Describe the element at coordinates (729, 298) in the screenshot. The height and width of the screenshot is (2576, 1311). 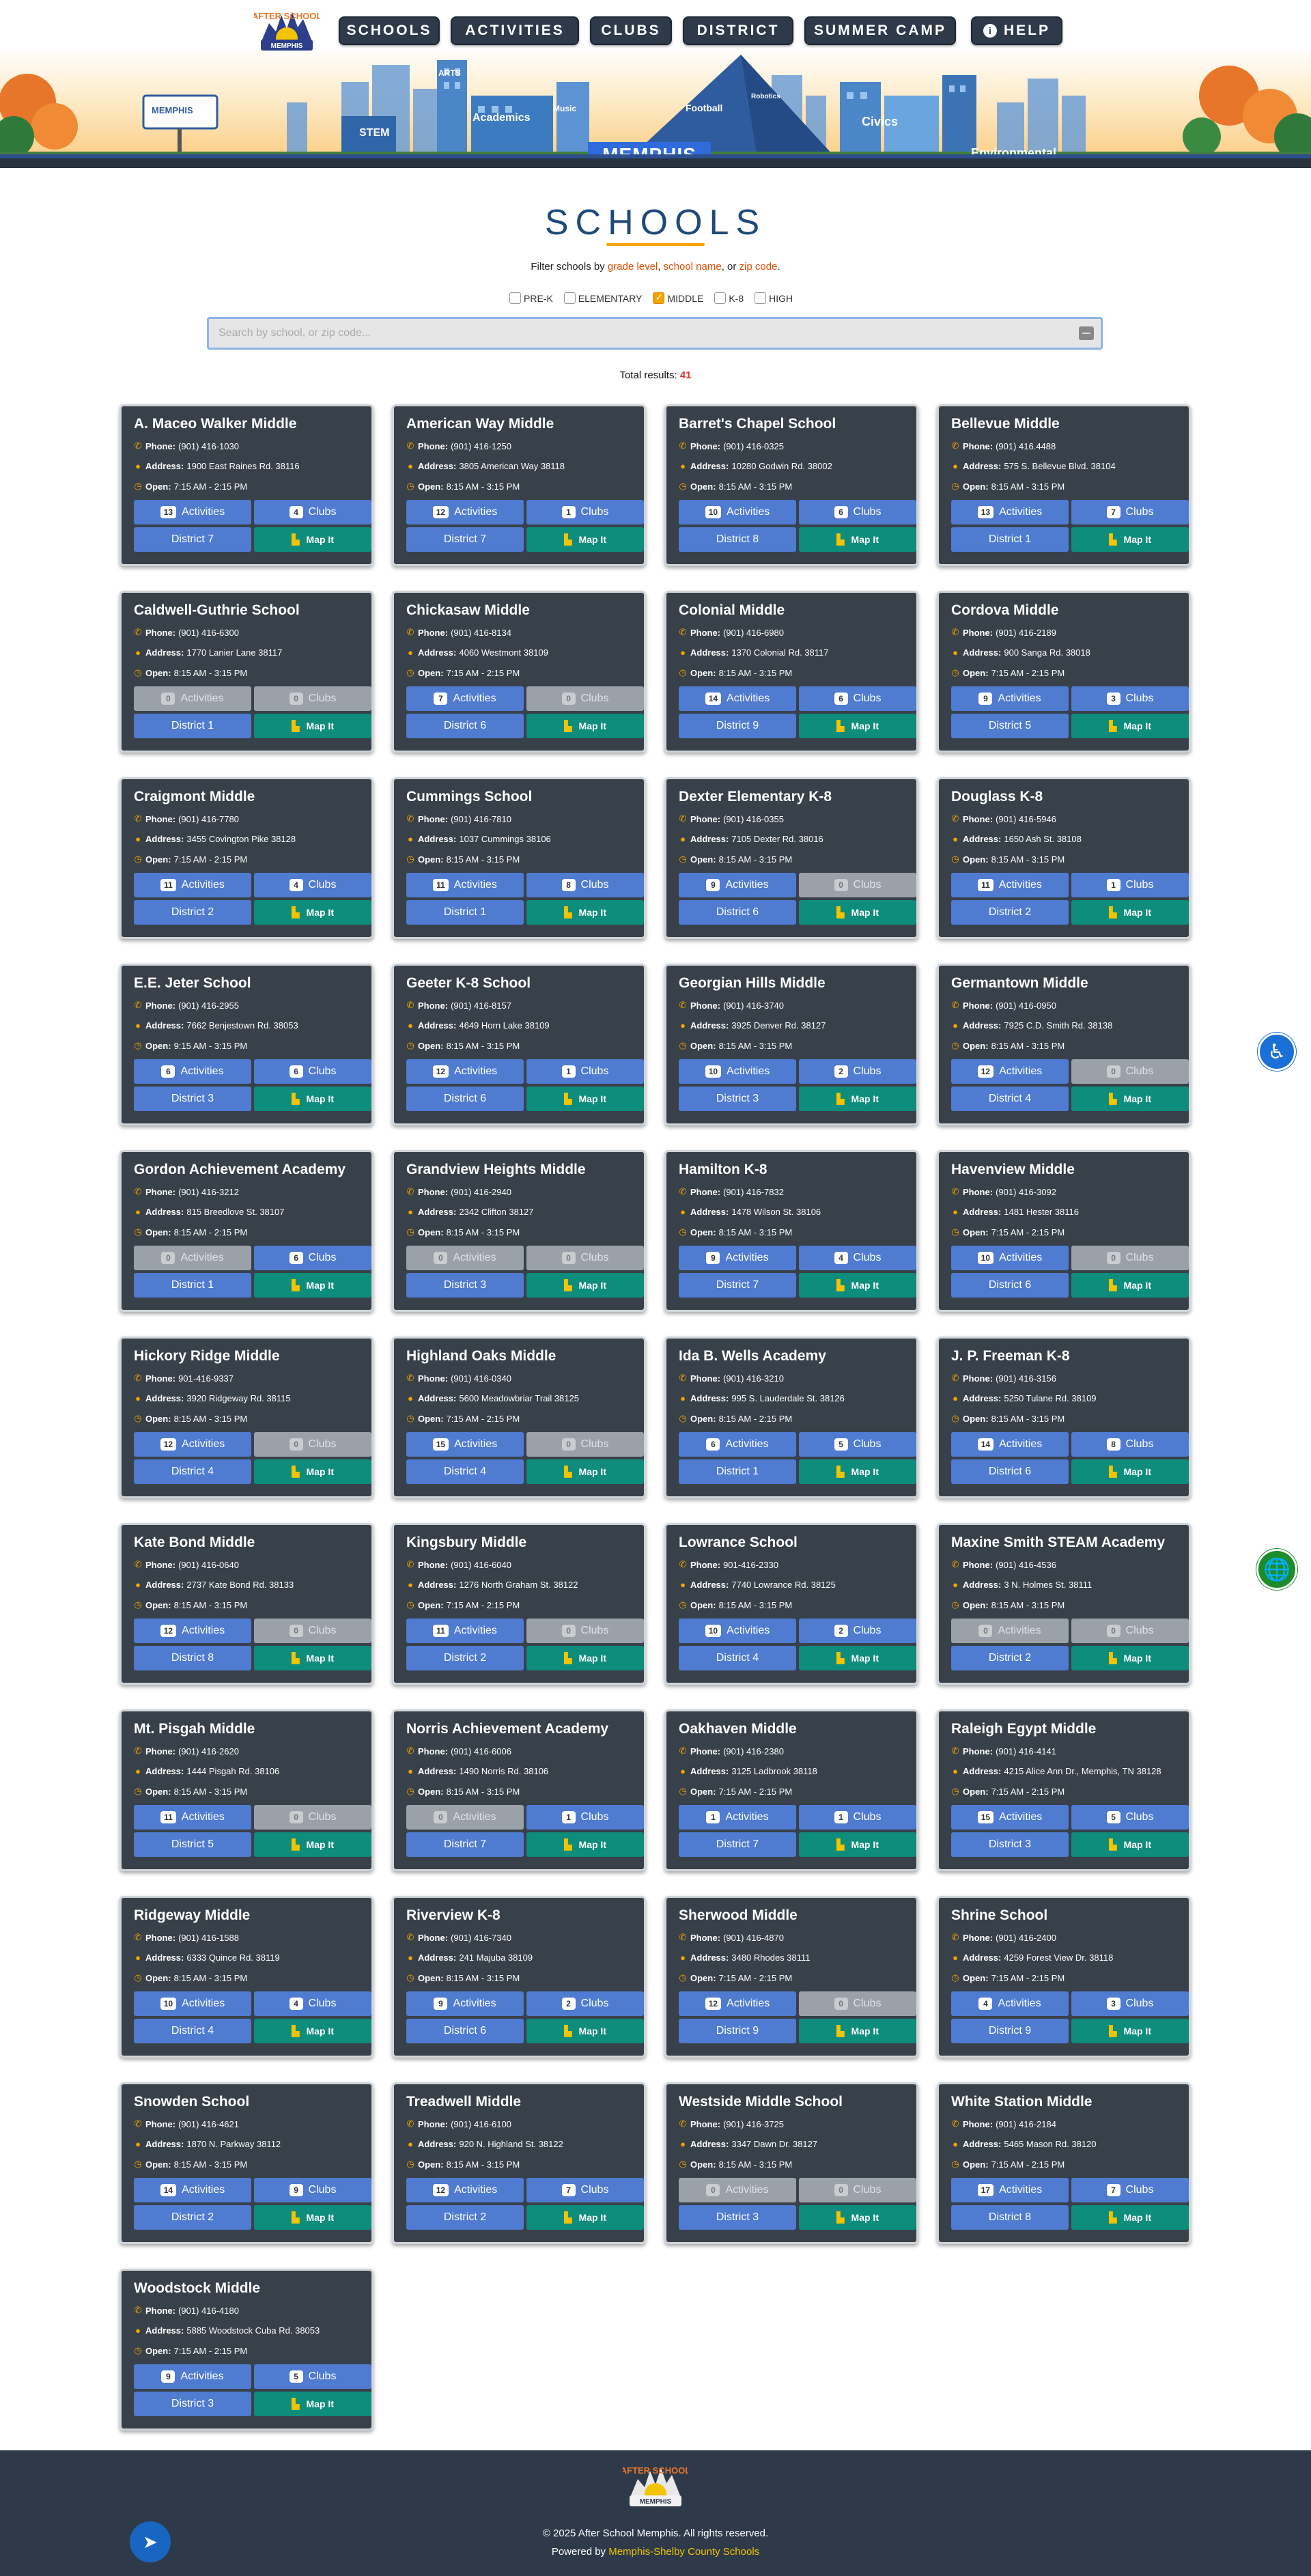
I see `level-k8: K-8` at that location.